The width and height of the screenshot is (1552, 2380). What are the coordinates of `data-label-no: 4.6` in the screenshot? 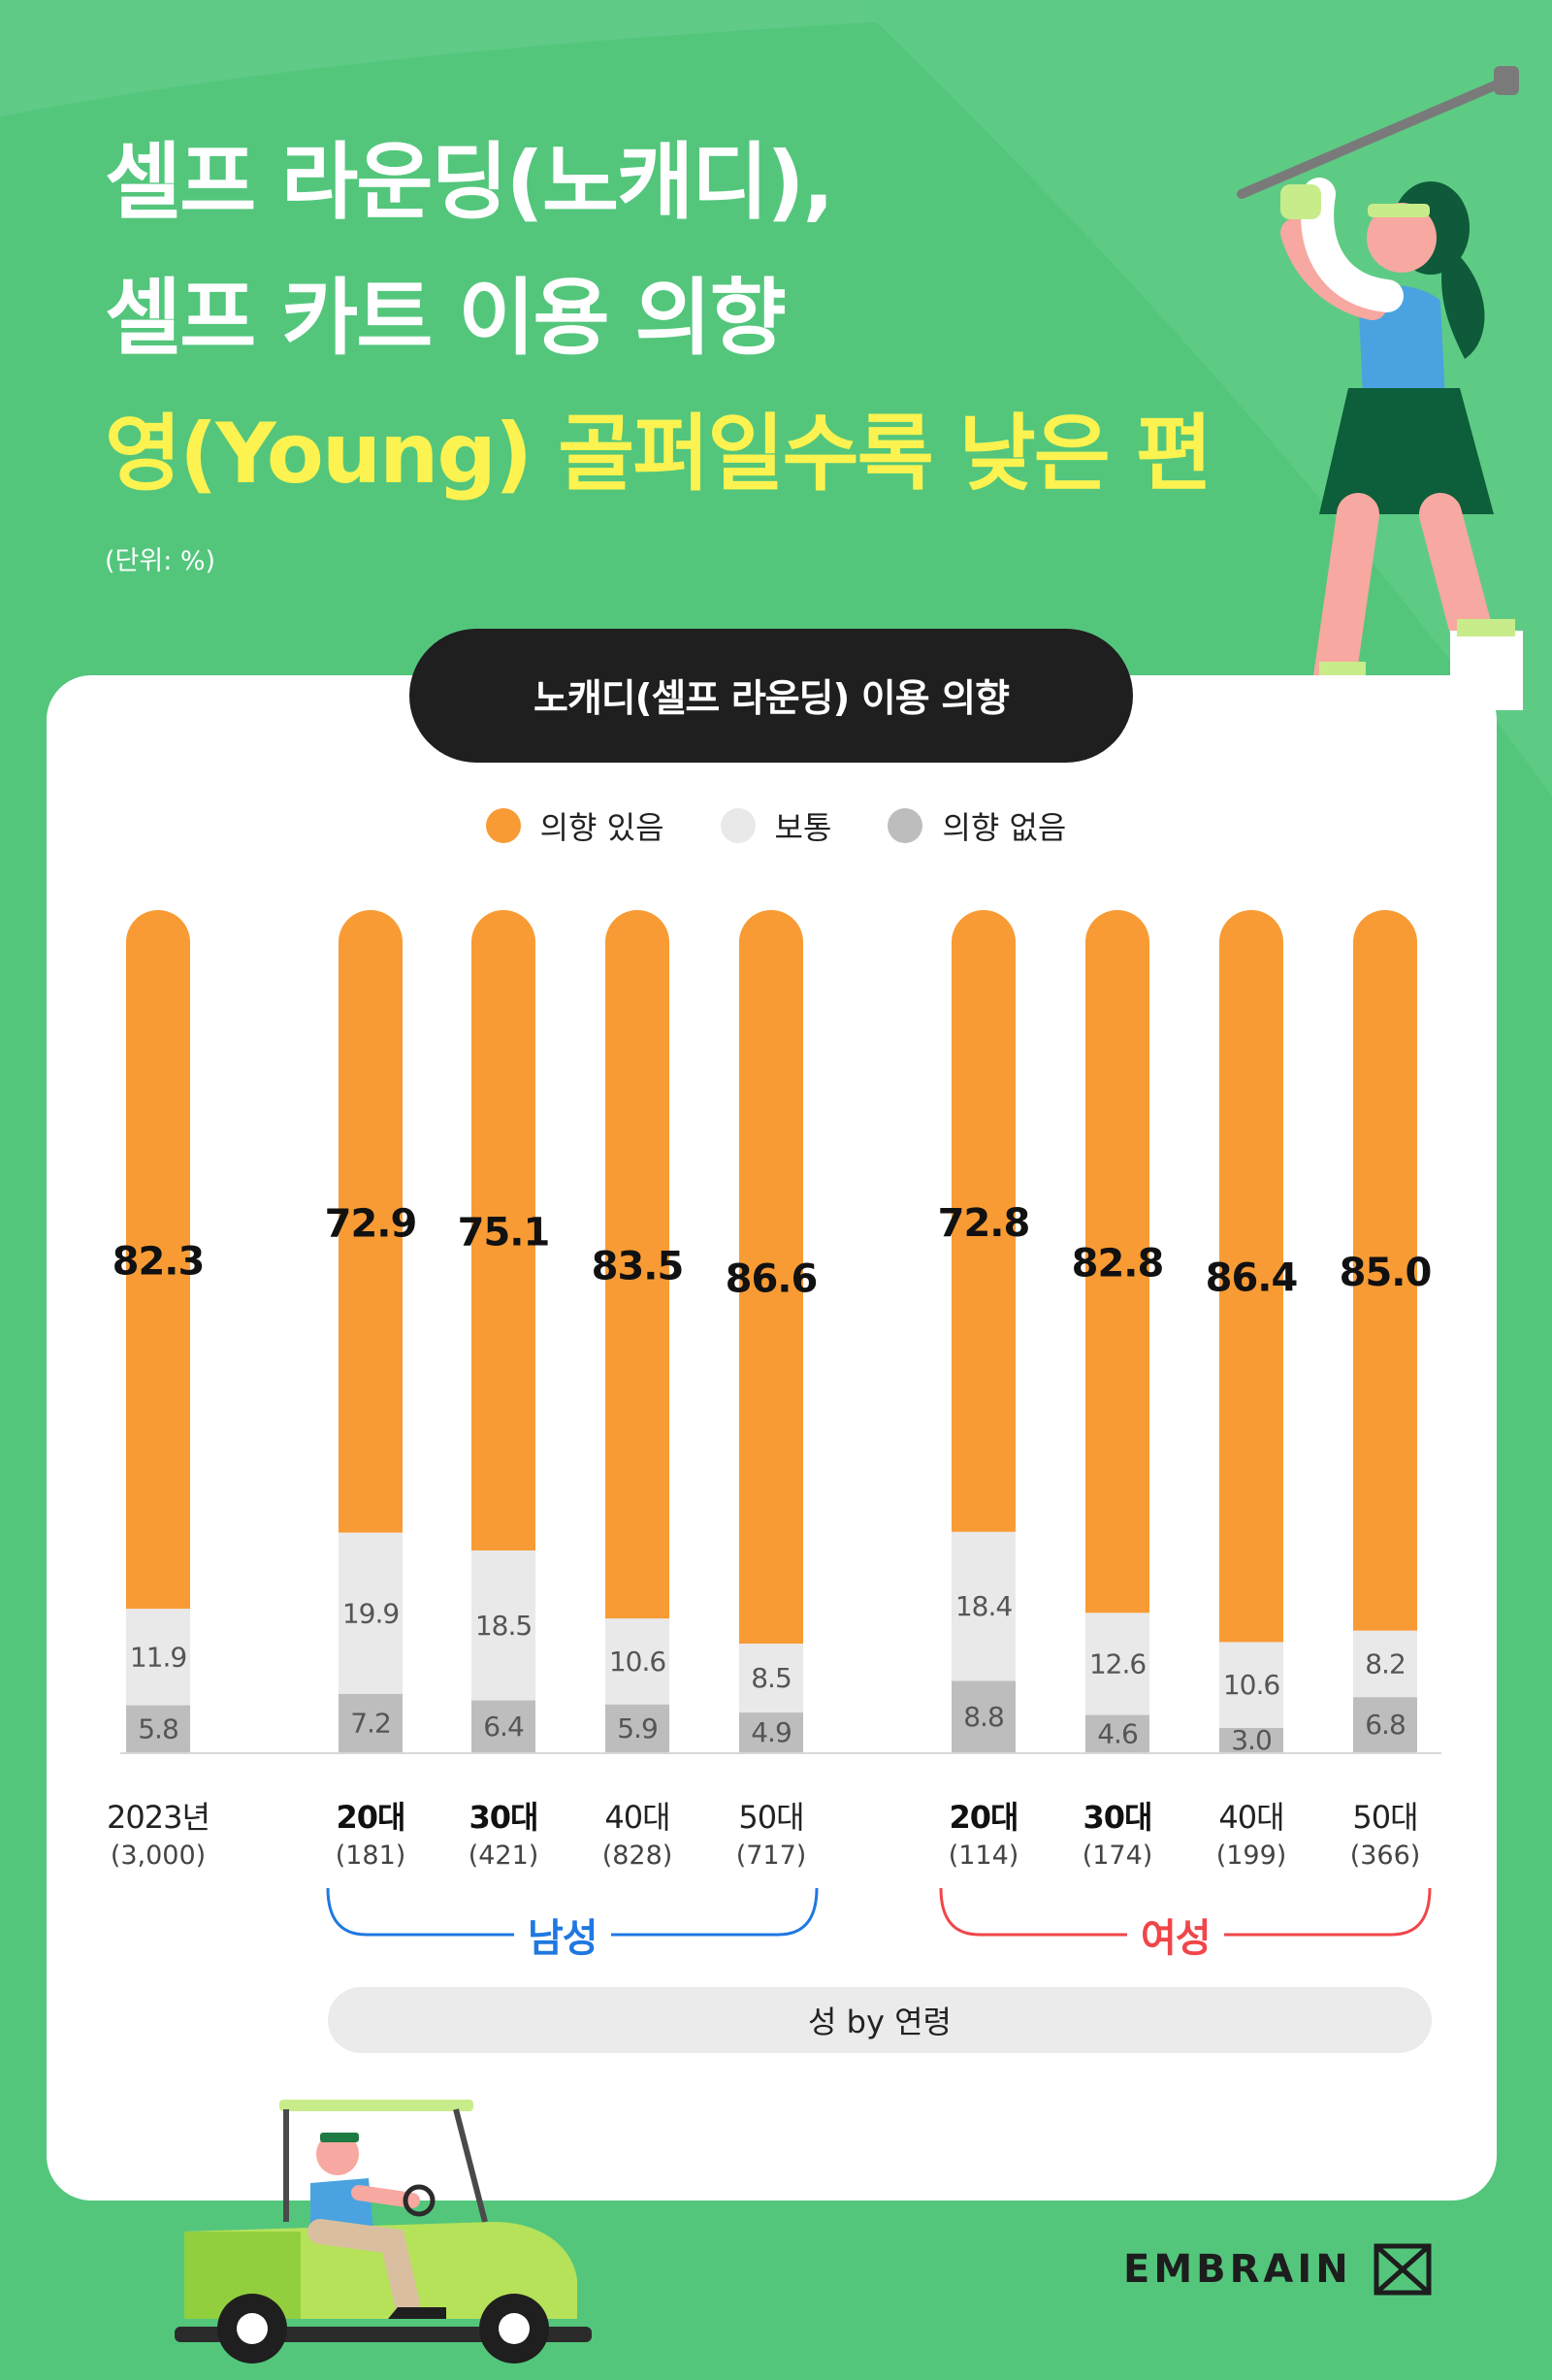 It's located at (1117, 1733).